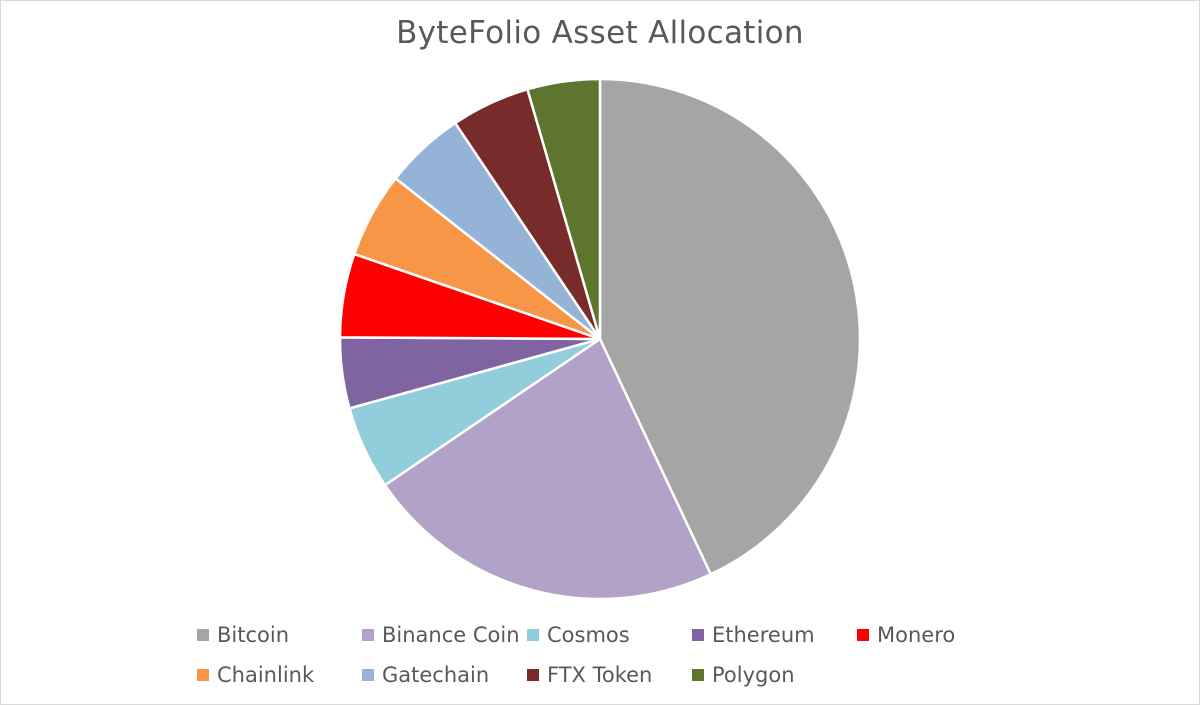  I want to click on legend-item-ftx-token: FTX Token, so click(589, 675).